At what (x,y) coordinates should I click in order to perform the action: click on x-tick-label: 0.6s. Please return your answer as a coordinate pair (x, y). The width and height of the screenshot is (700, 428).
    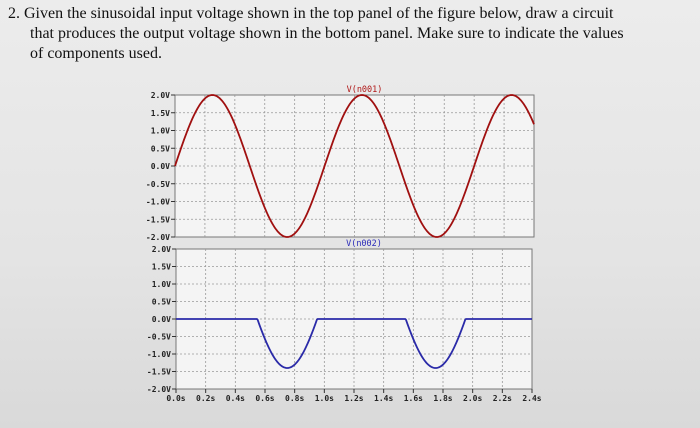
    Looking at the image, I should click on (264, 398).